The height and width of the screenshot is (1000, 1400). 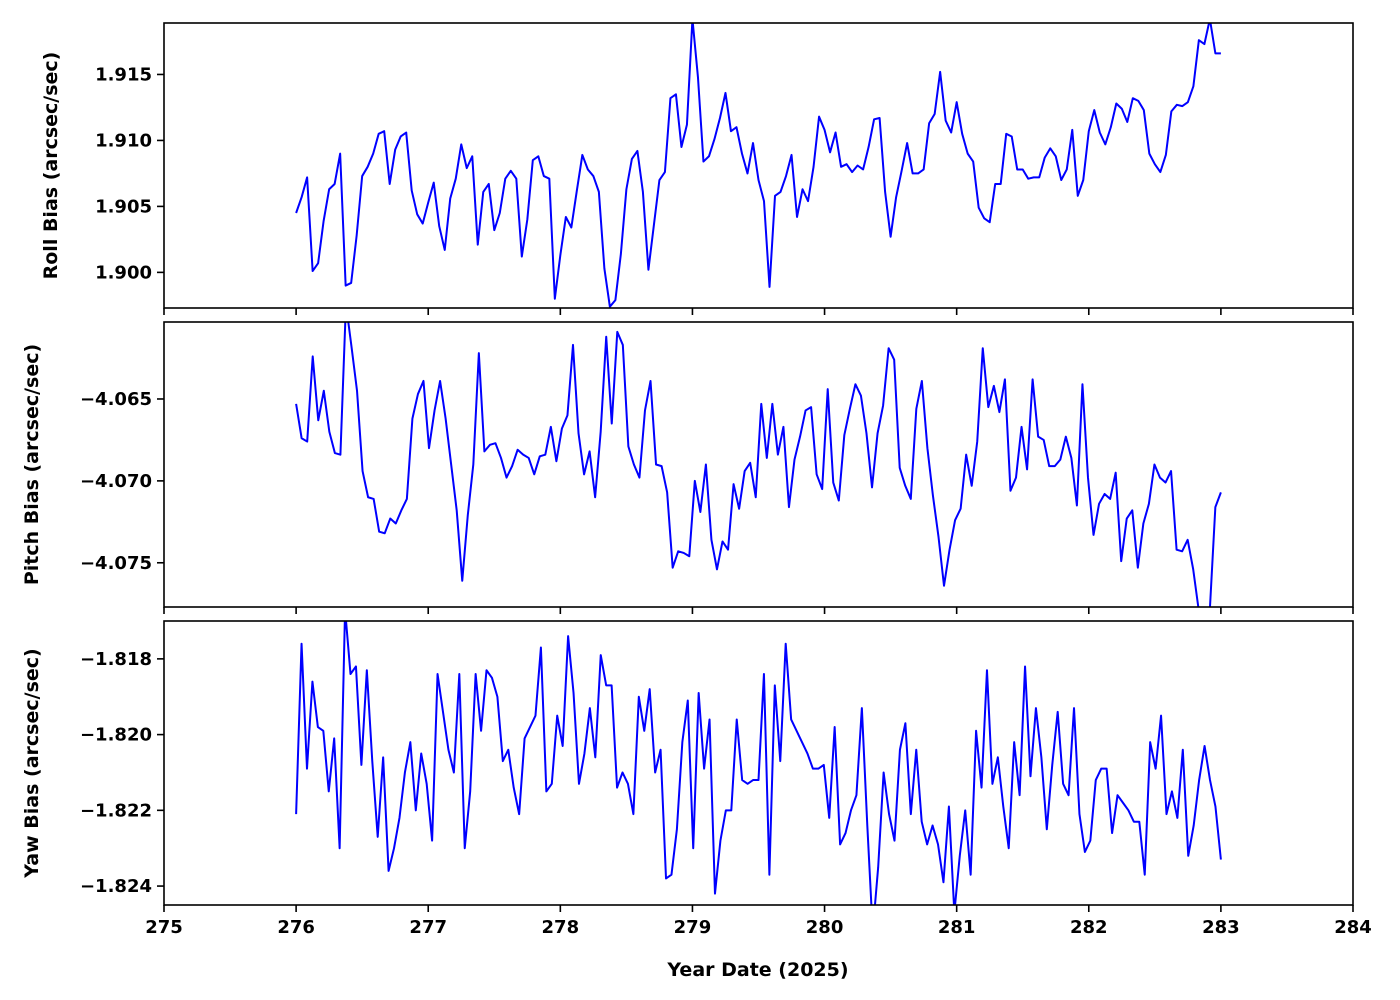 I want to click on roll-y-axis-label: Roll Bias (arcsec/sec), so click(x=51, y=166).